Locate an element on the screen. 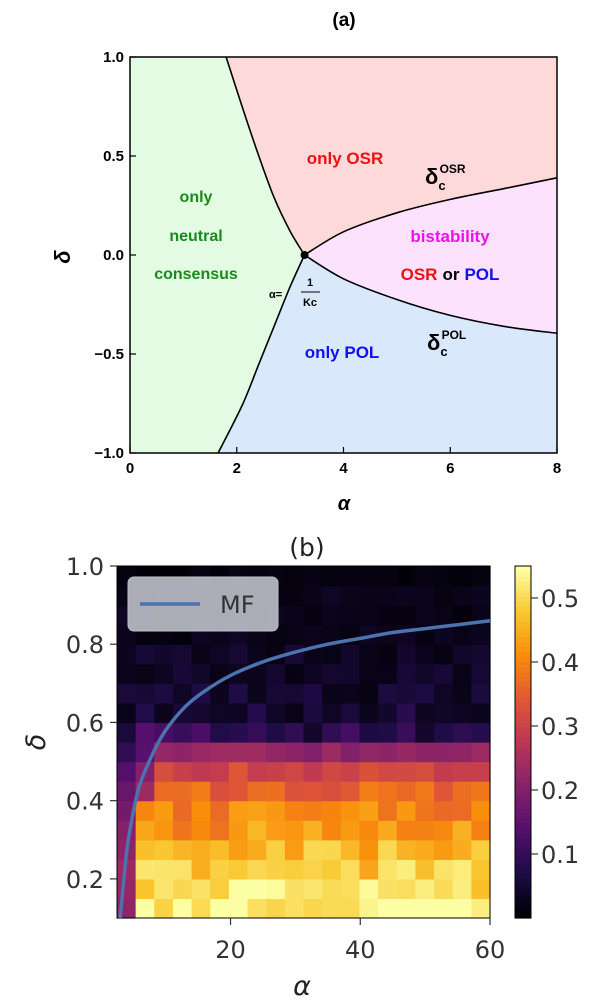 This screenshot has width=603, height=1002. neutral-label-line-2: neutral is located at coordinates (195, 236).